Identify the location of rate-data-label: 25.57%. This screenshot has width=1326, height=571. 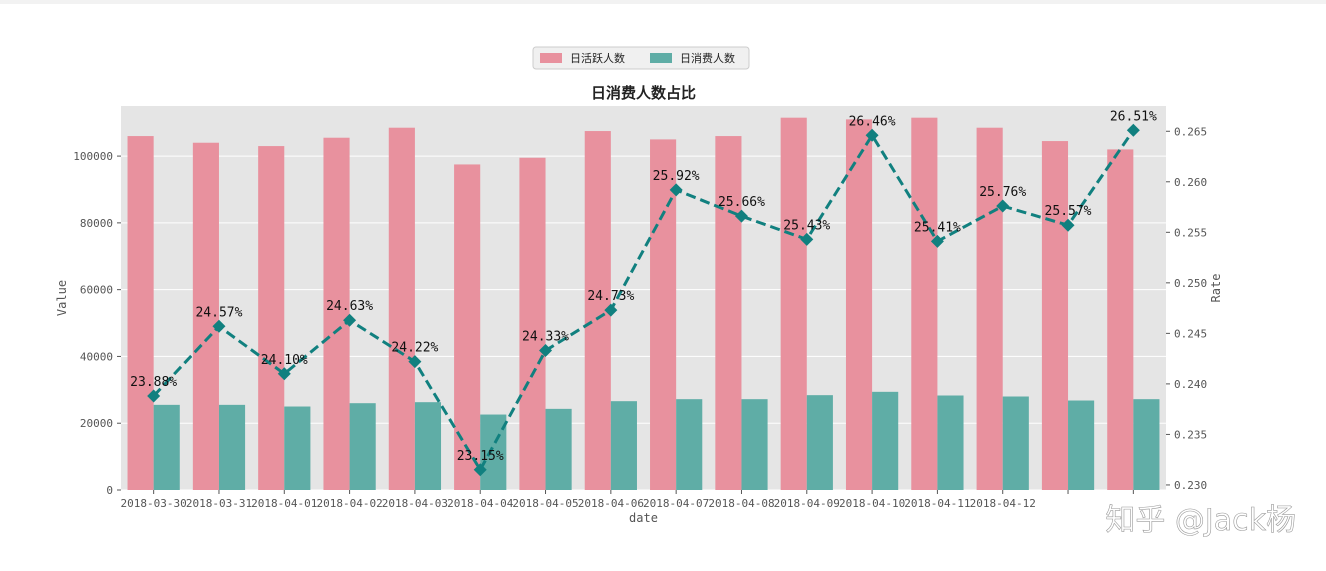
(1068, 211).